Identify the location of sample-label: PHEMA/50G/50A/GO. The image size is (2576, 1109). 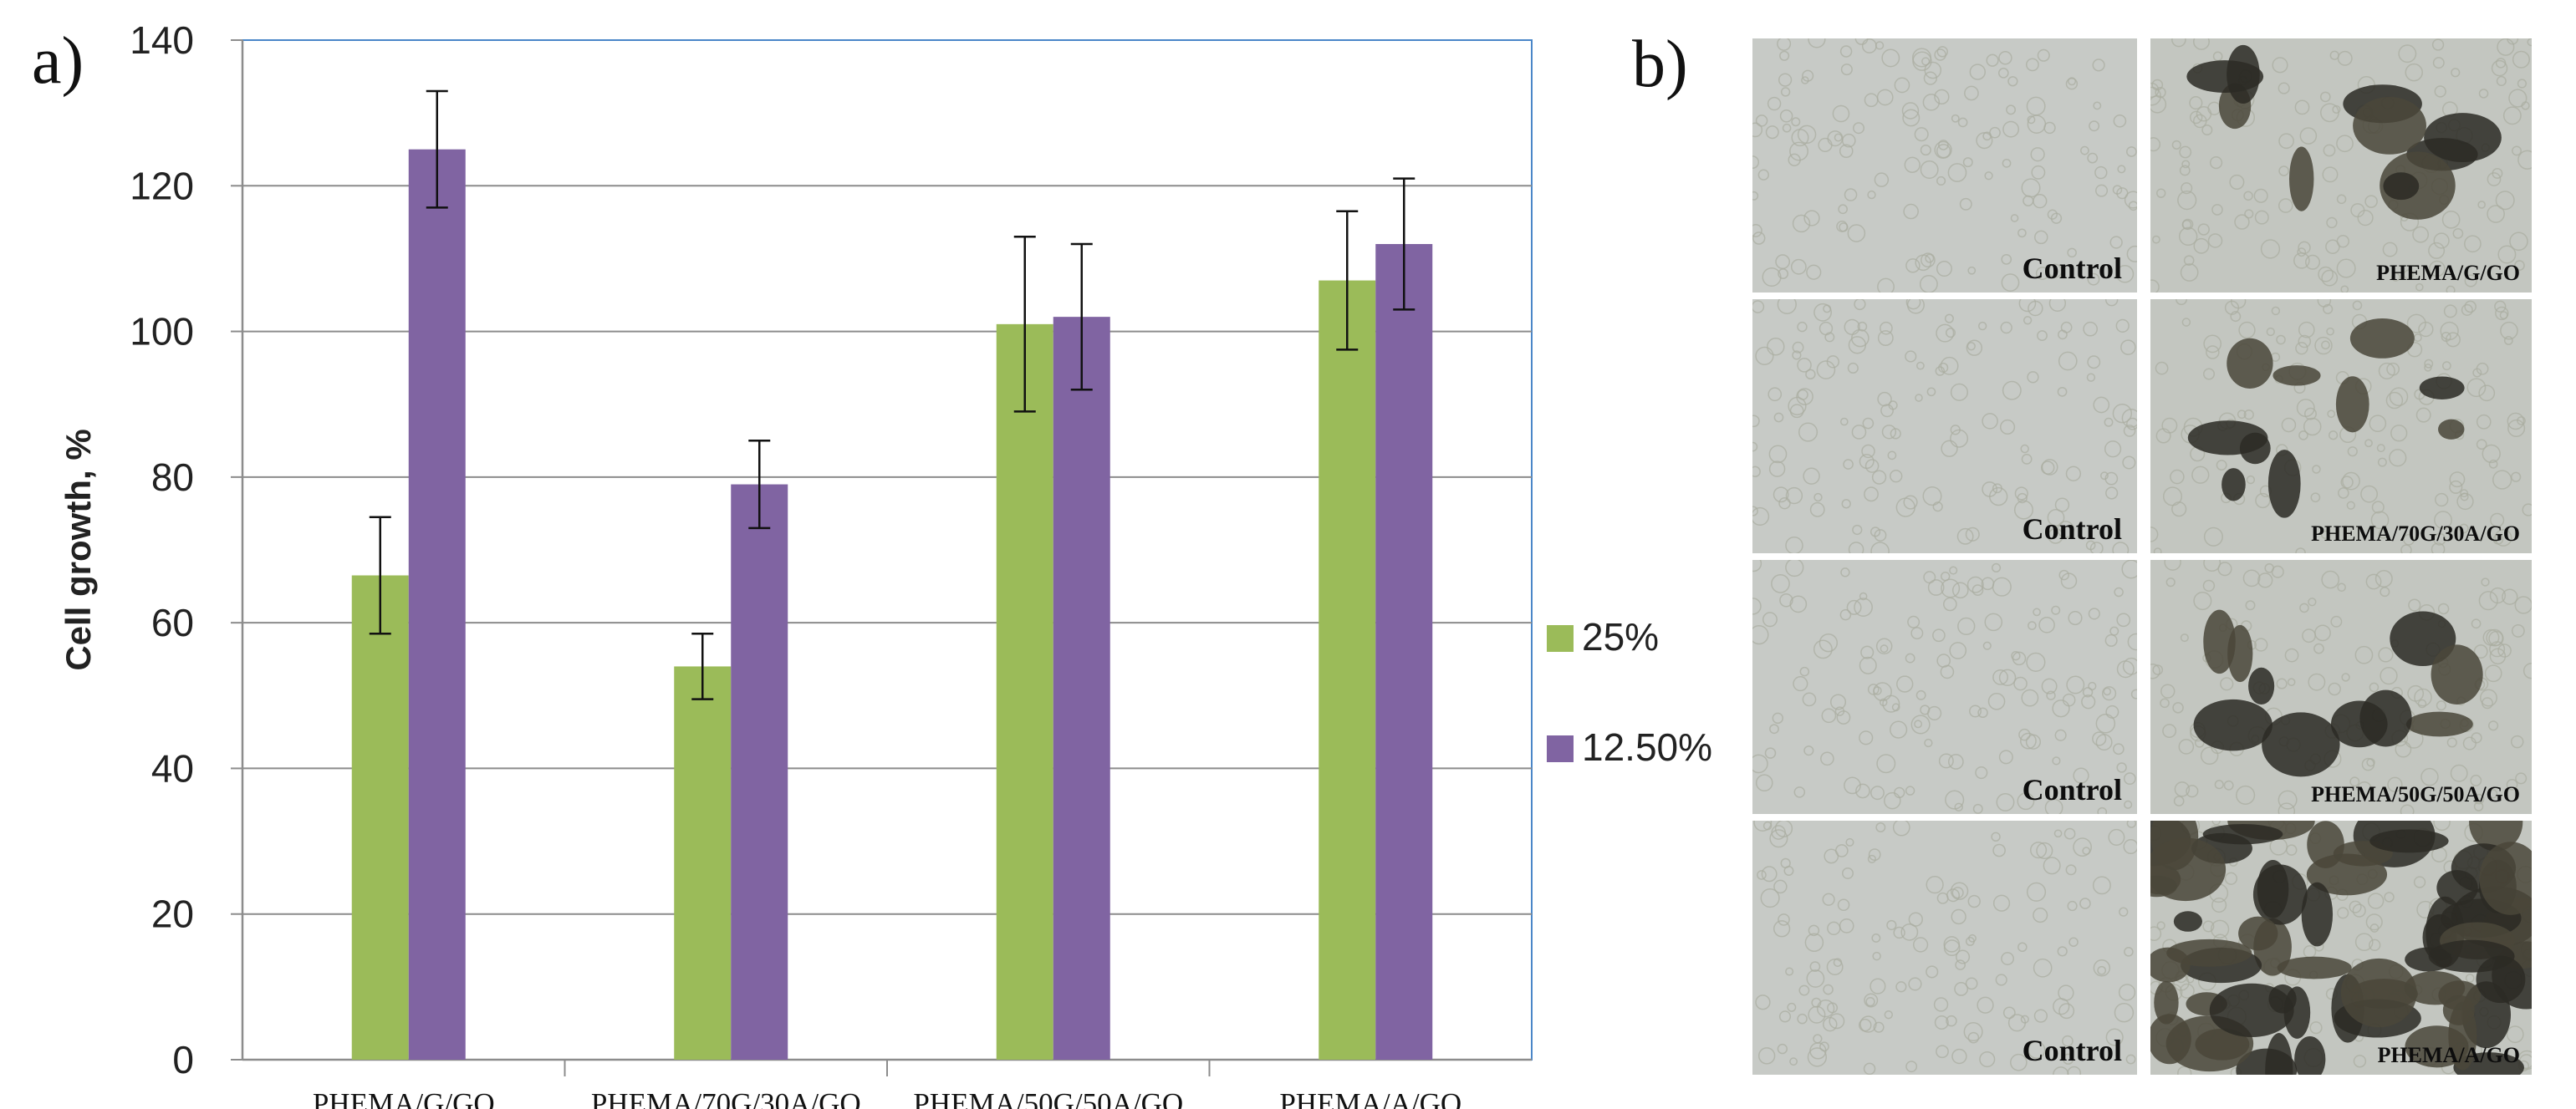
(2416, 794).